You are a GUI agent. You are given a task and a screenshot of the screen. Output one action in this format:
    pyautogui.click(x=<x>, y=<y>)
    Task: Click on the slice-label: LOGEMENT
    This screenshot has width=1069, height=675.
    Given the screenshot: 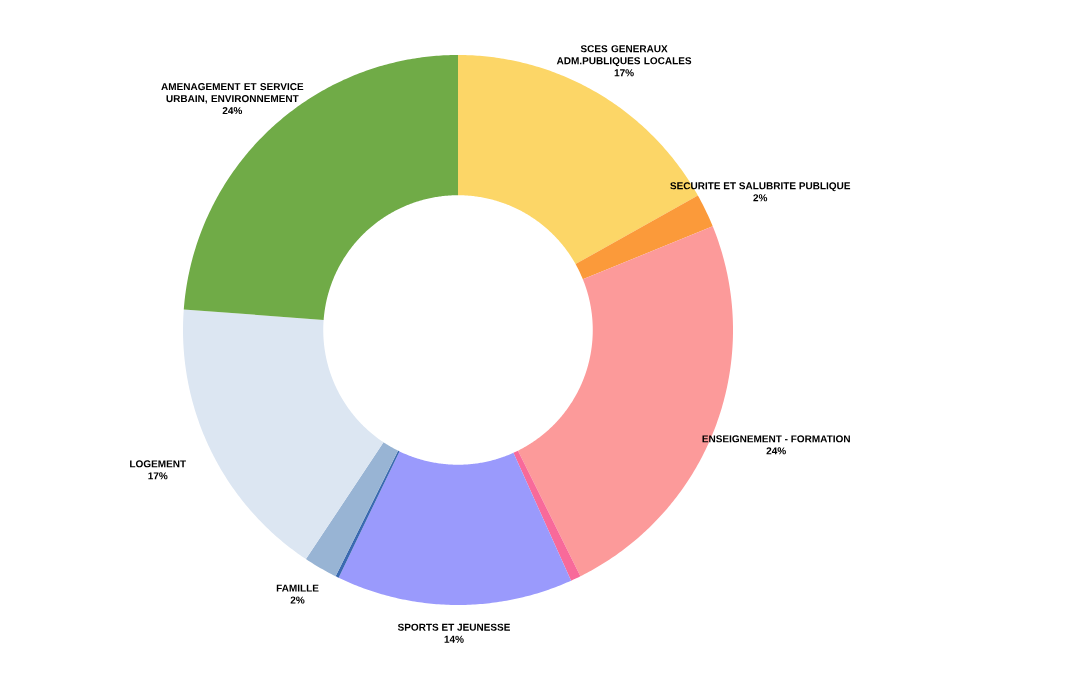 What is the action you would take?
    pyautogui.click(x=158, y=464)
    